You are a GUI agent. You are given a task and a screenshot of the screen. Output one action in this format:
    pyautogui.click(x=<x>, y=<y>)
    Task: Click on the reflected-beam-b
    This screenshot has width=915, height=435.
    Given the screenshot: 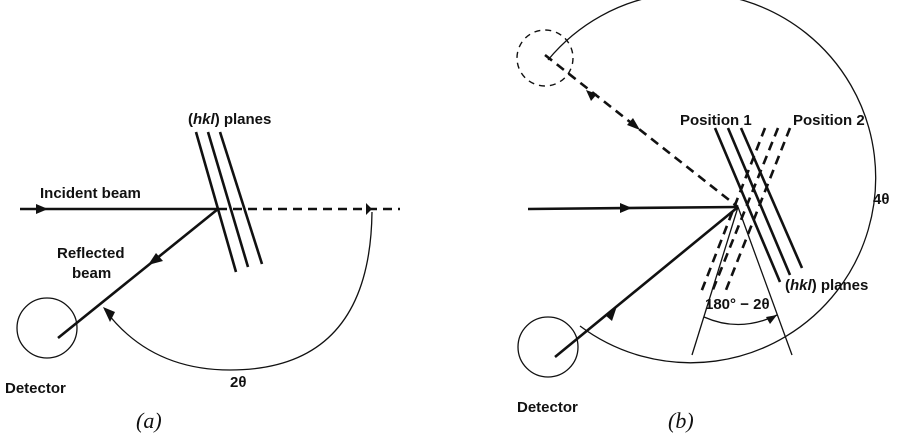 What is the action you would take?
    pyautogui.click(x=646, y=282)
    